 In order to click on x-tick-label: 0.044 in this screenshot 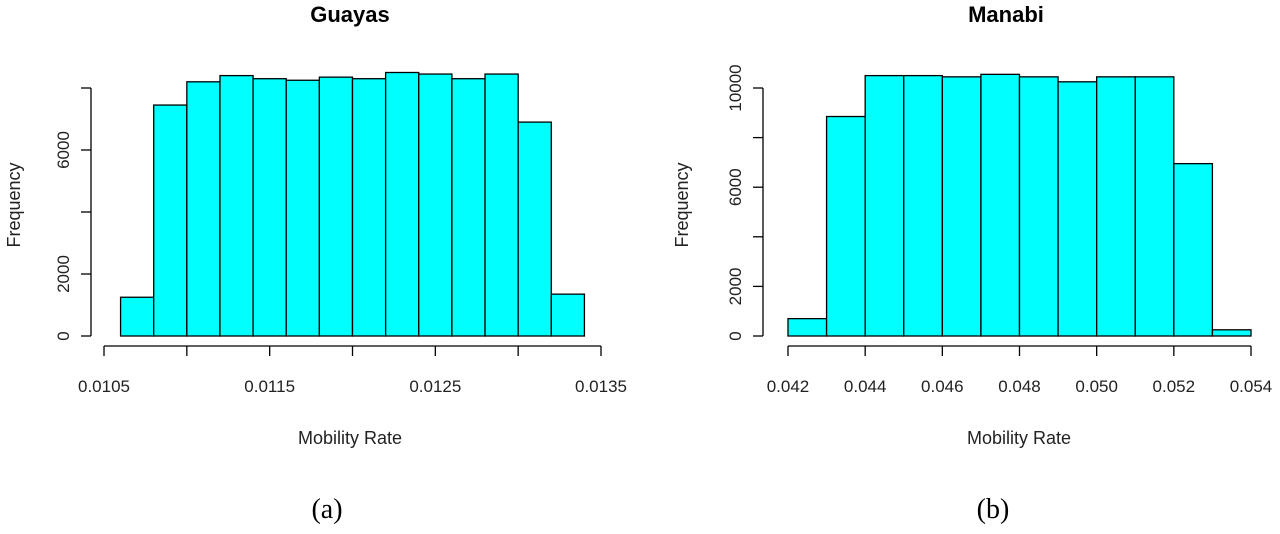, I will do `click(865, 386)`.